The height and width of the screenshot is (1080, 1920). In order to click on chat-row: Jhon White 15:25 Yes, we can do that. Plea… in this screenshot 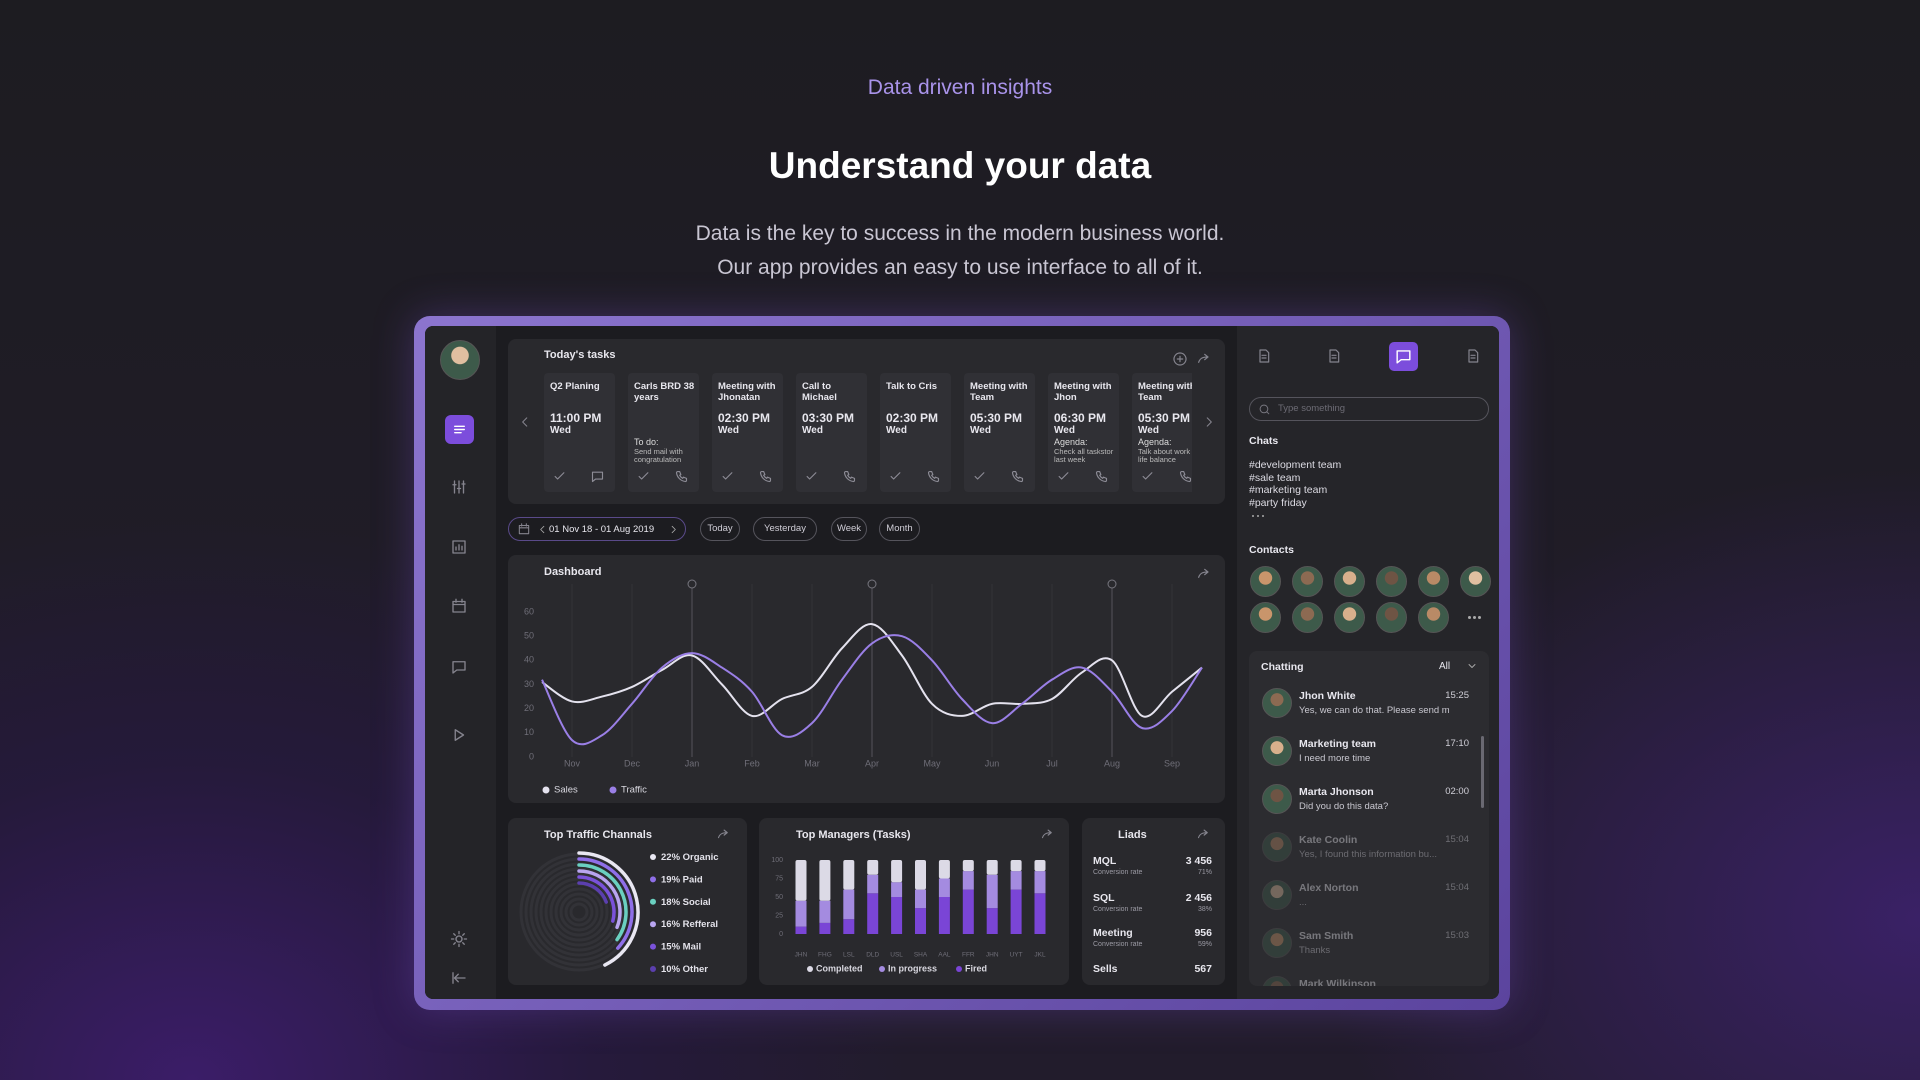, I will do `click(1369, 710)`.